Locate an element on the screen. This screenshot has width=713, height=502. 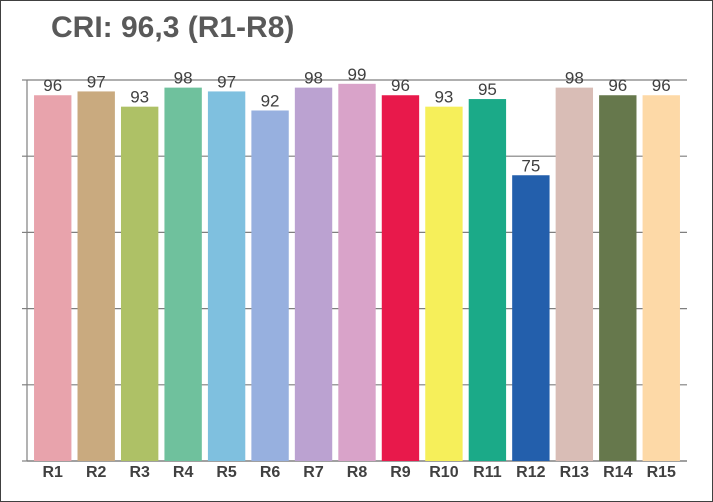
x-tick-label-r12: R12 is located at coordinates (530, 472).